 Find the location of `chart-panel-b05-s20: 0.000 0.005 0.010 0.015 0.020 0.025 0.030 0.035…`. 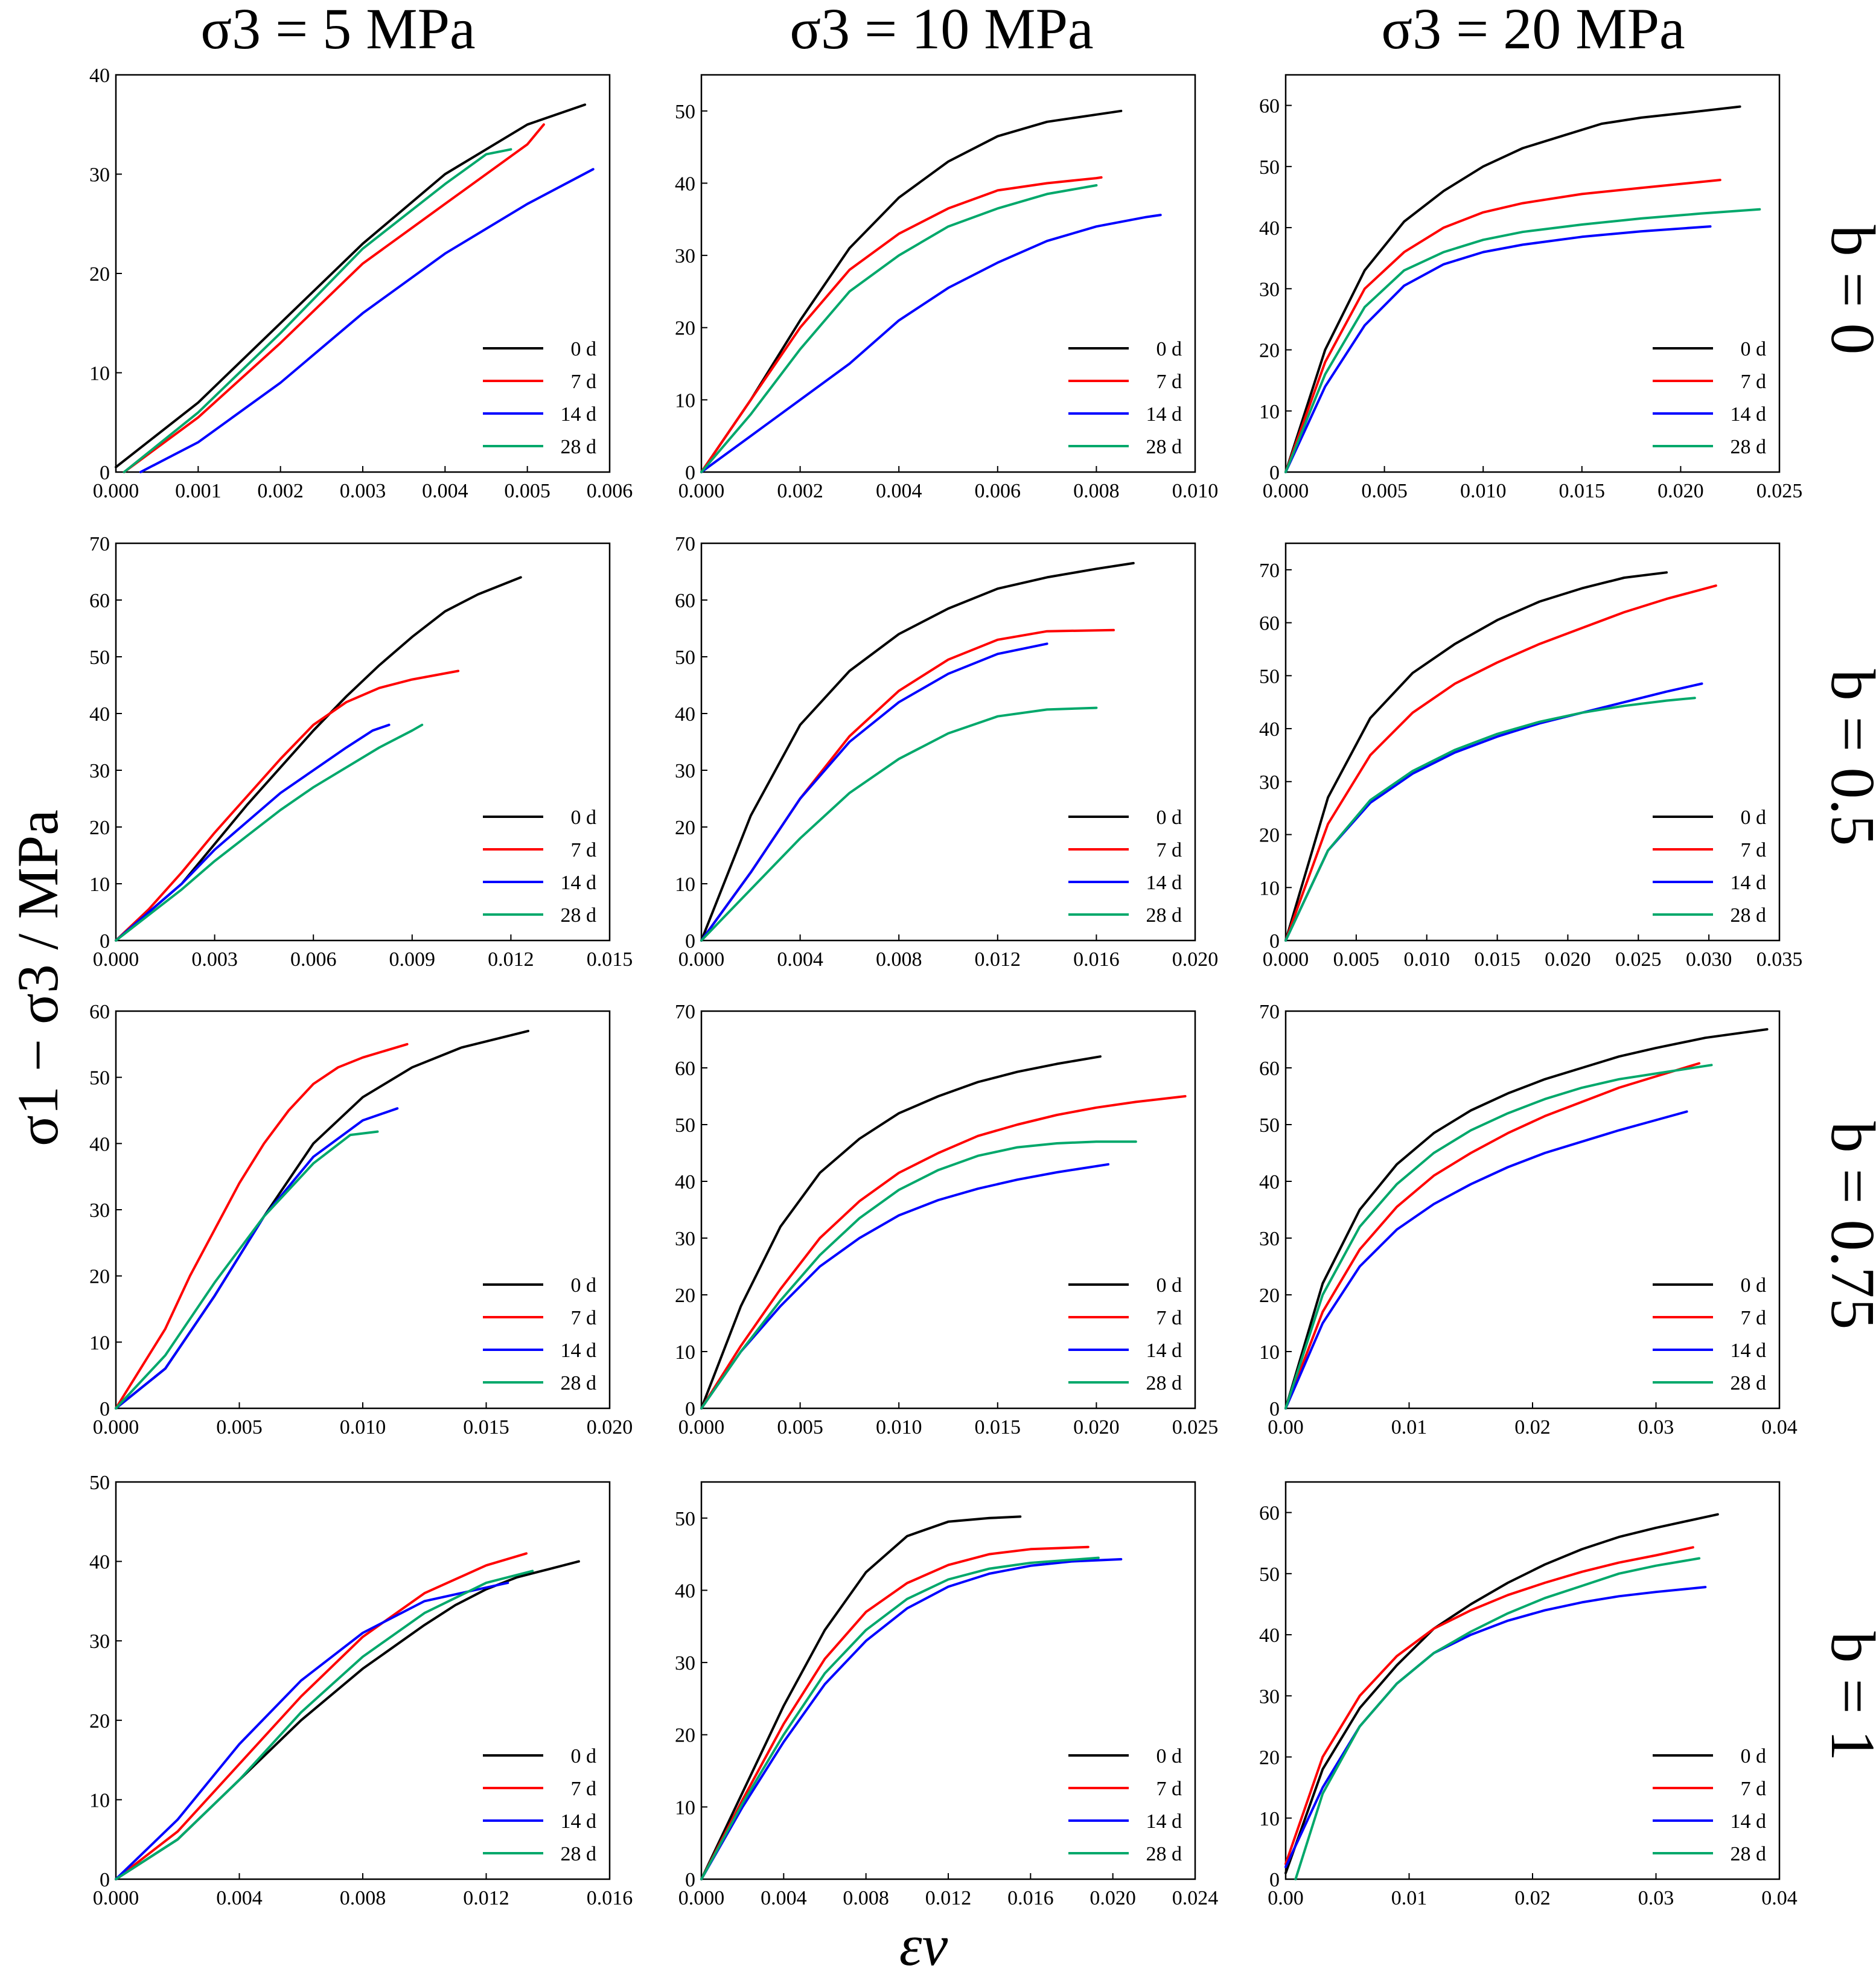

chart-panel-b05-s20: 0.000 0.005 0.010 0.015 0.020 0.025 0.030 0.035… is located at coordinates (1530, 756).